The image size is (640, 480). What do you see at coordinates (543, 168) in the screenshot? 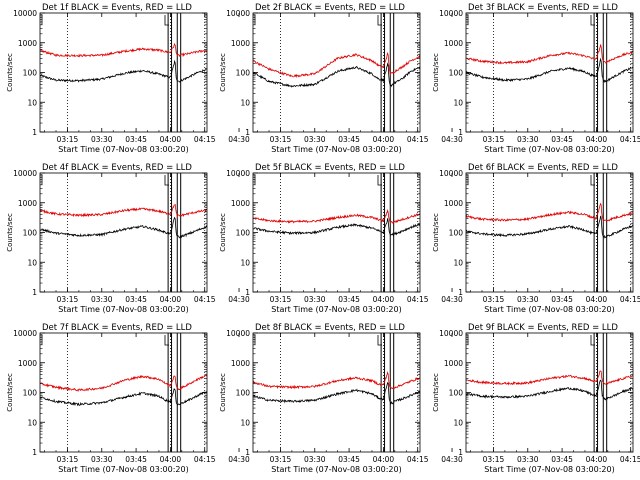
I see `panel-title: Det 6f BLACK = Events, RED = LLD` at bounding box center [543, 168].